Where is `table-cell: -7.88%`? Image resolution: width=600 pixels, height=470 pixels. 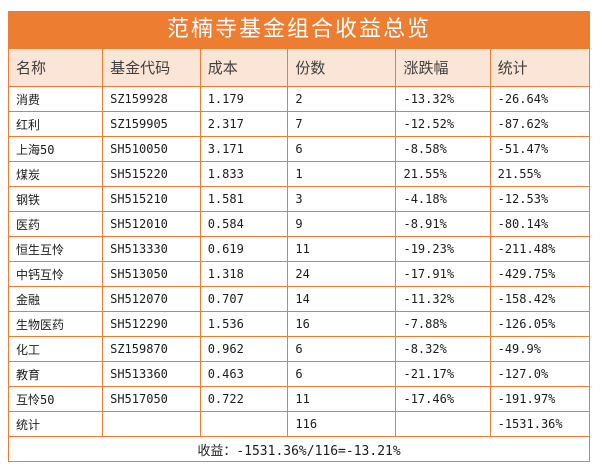
table-cell: -7.88% is located at coordinates (443, 324).